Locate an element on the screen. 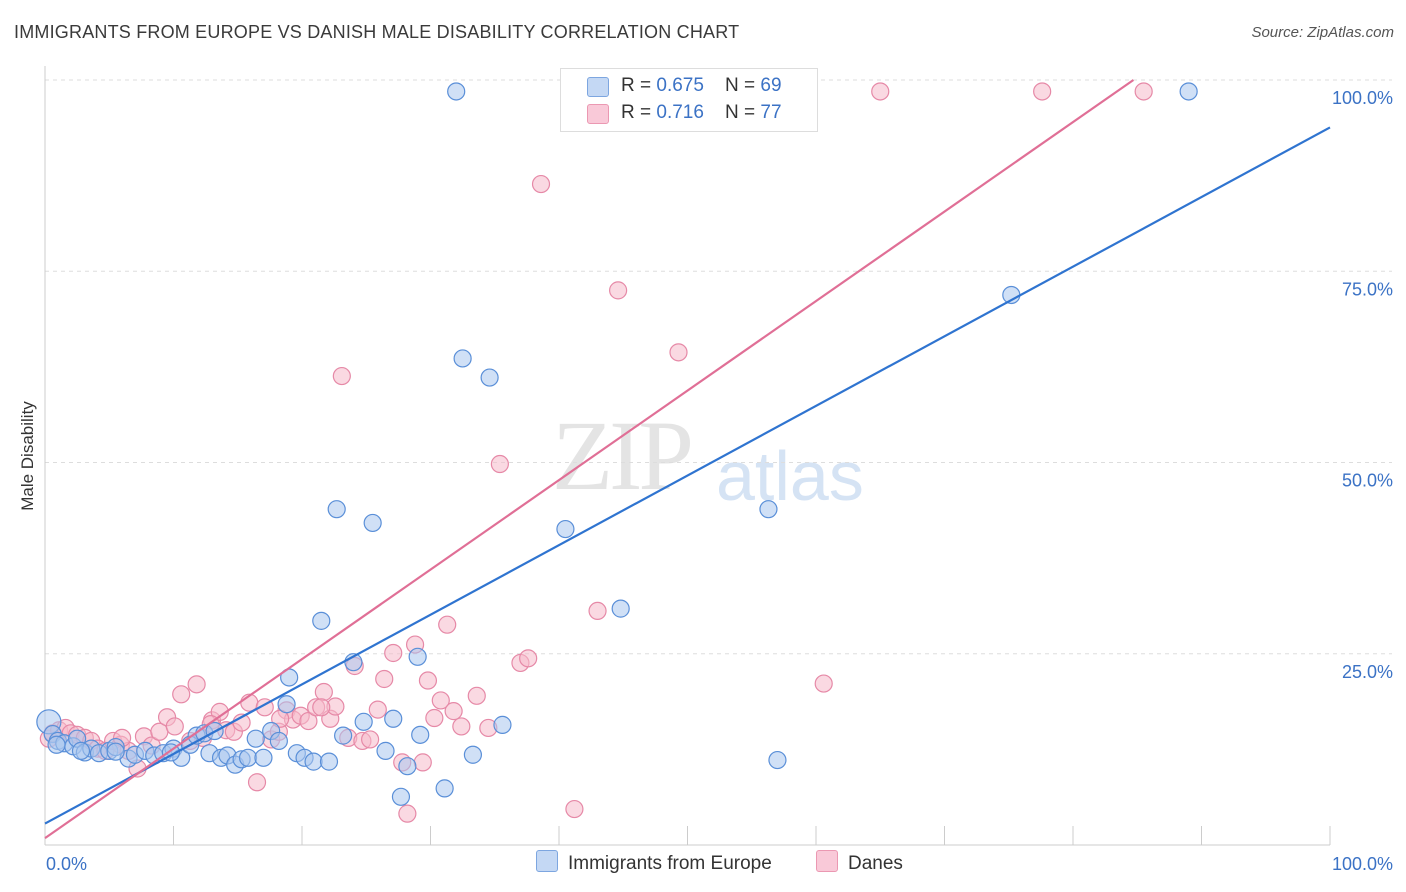 The height and width of the screenshot is (892, 1406). legend-swatch-pink is located at coordinates (598, 114).